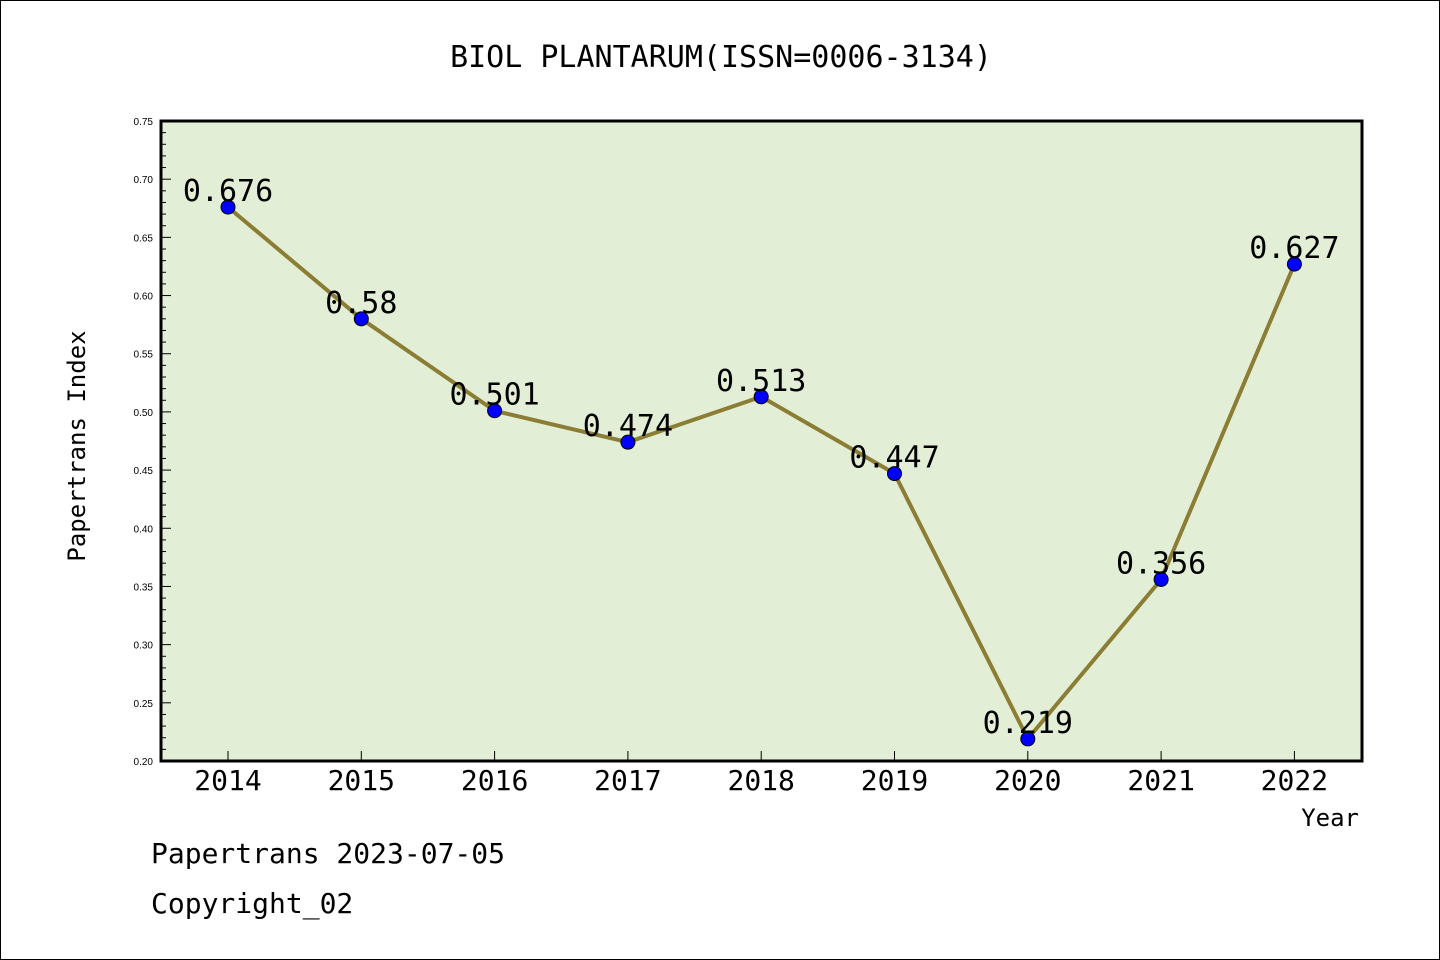  I want to click on y-tick-label: 0.40, so click(144, 529).